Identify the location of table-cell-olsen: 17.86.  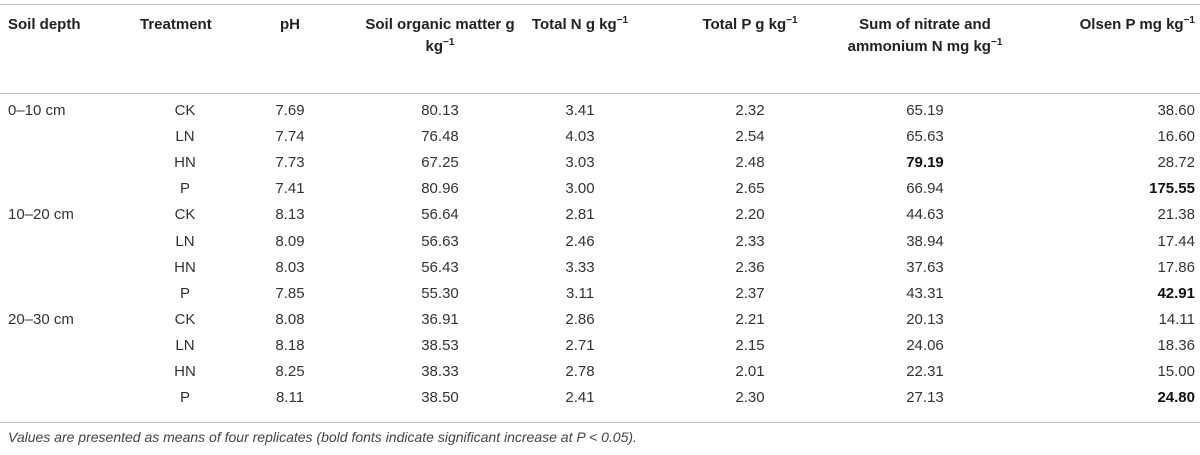
(1176, 267).